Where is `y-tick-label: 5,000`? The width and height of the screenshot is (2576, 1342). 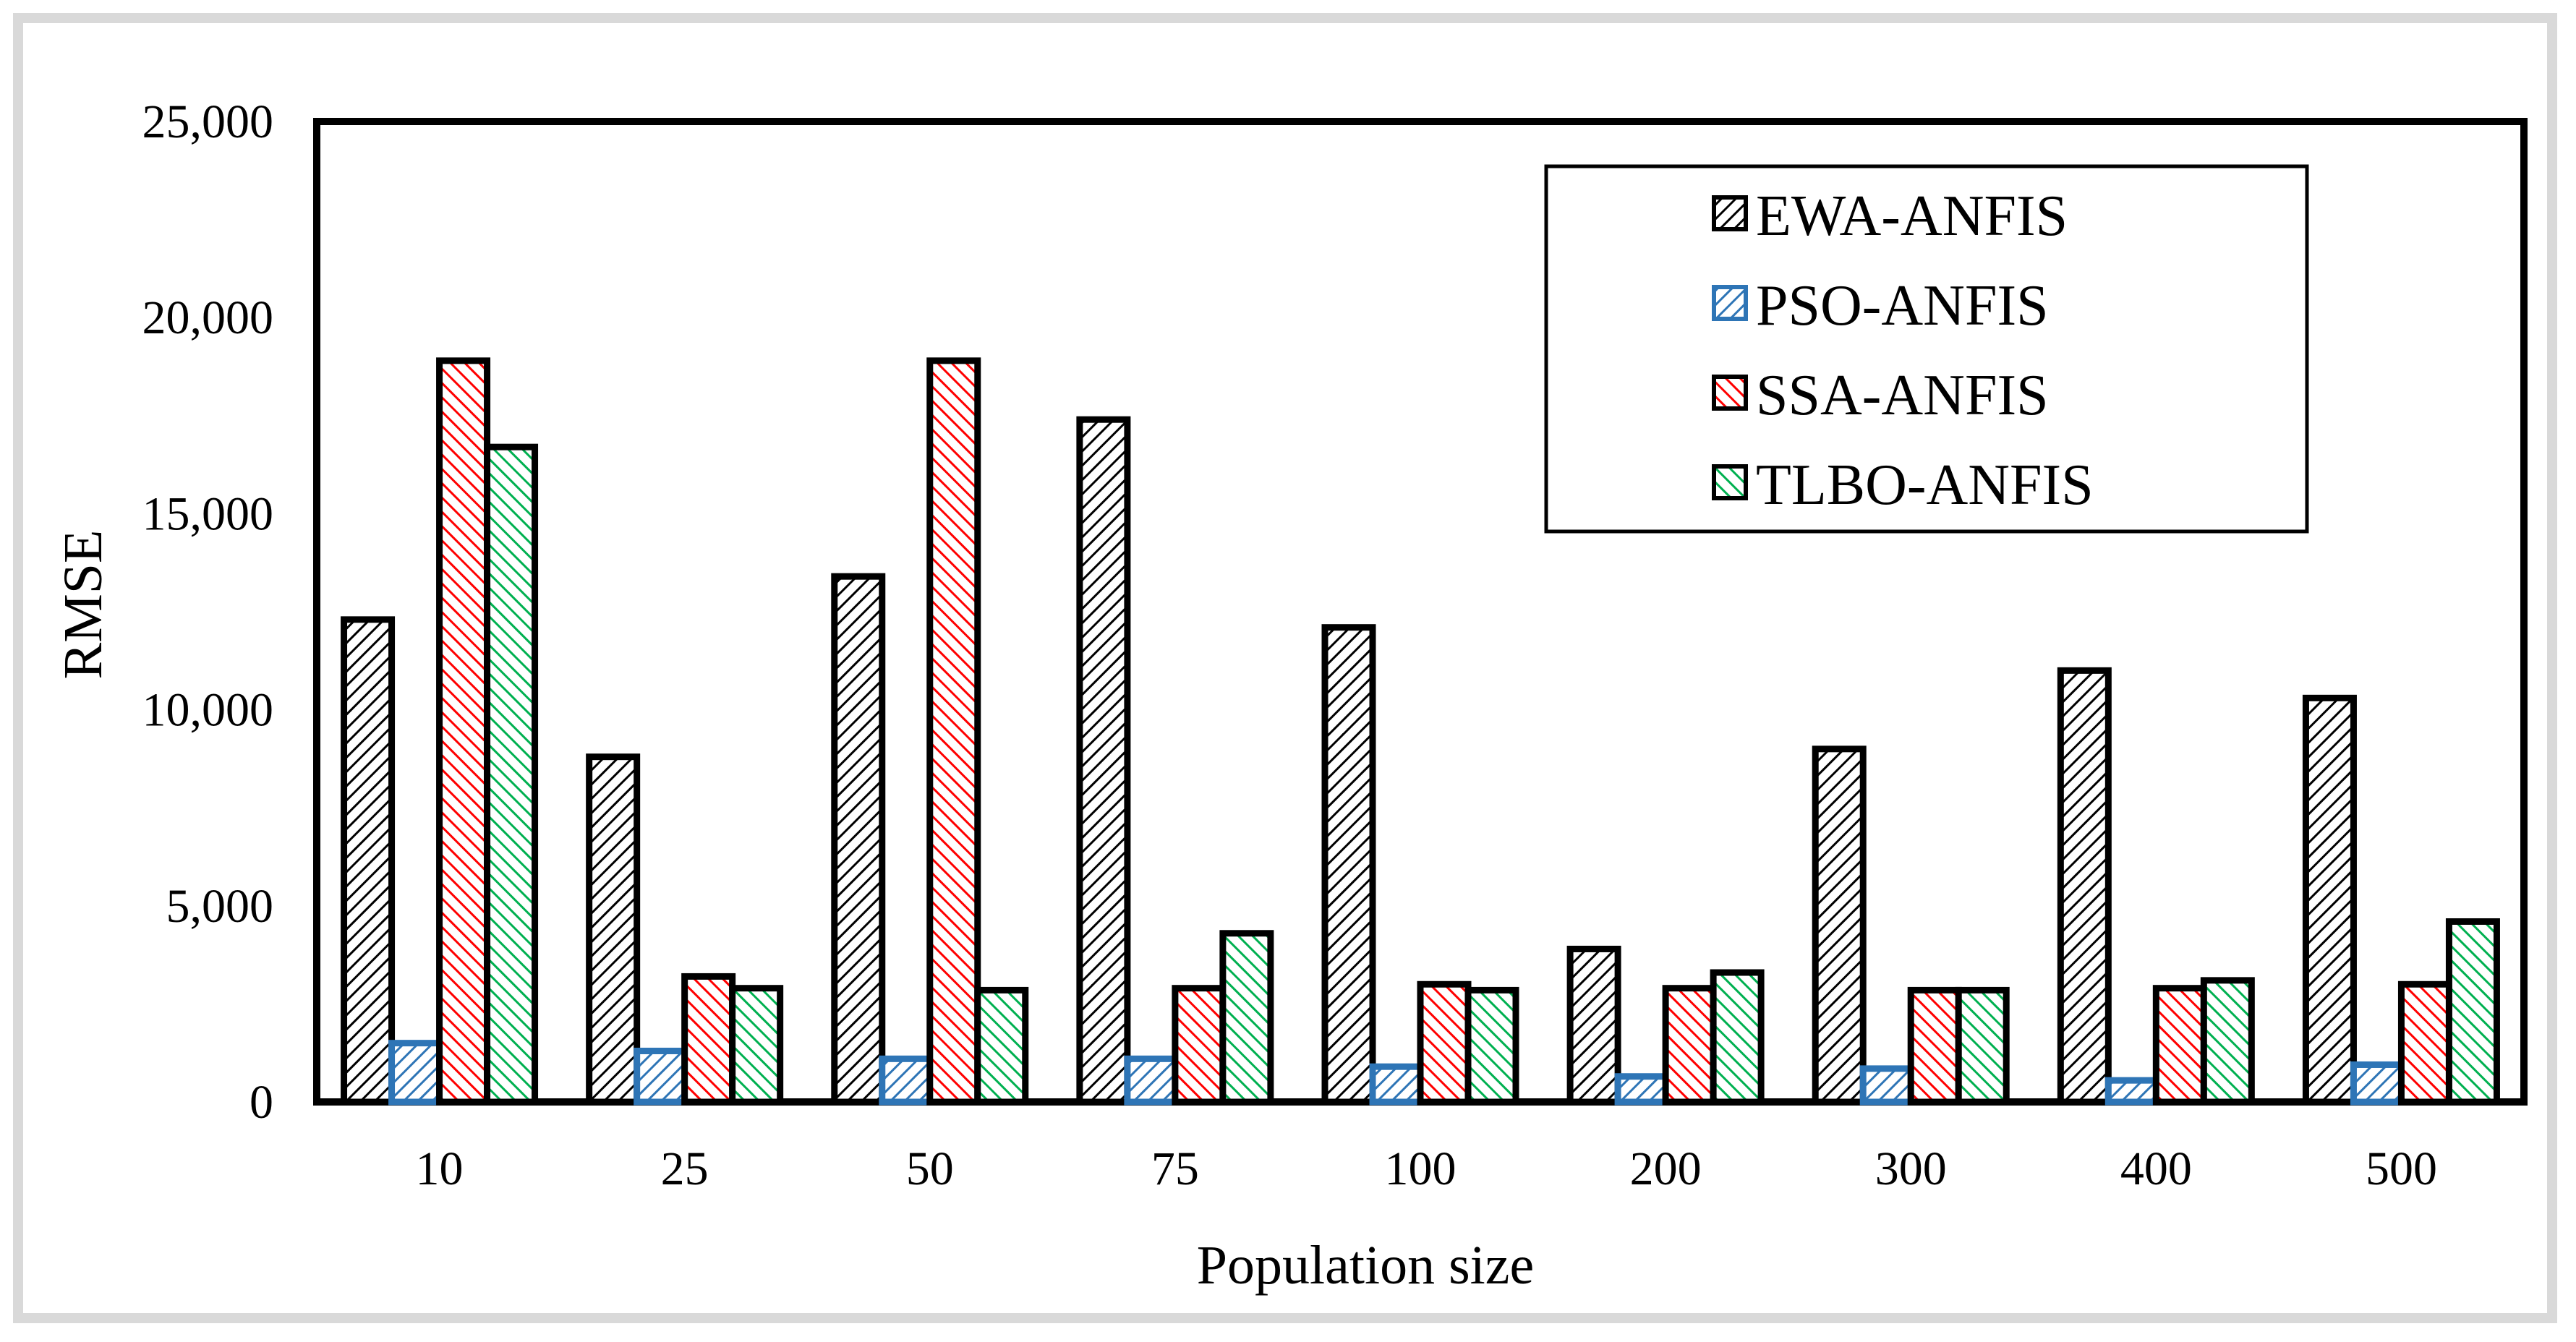
y-tick-label: 5,000 is located at coordinates (220, 907).